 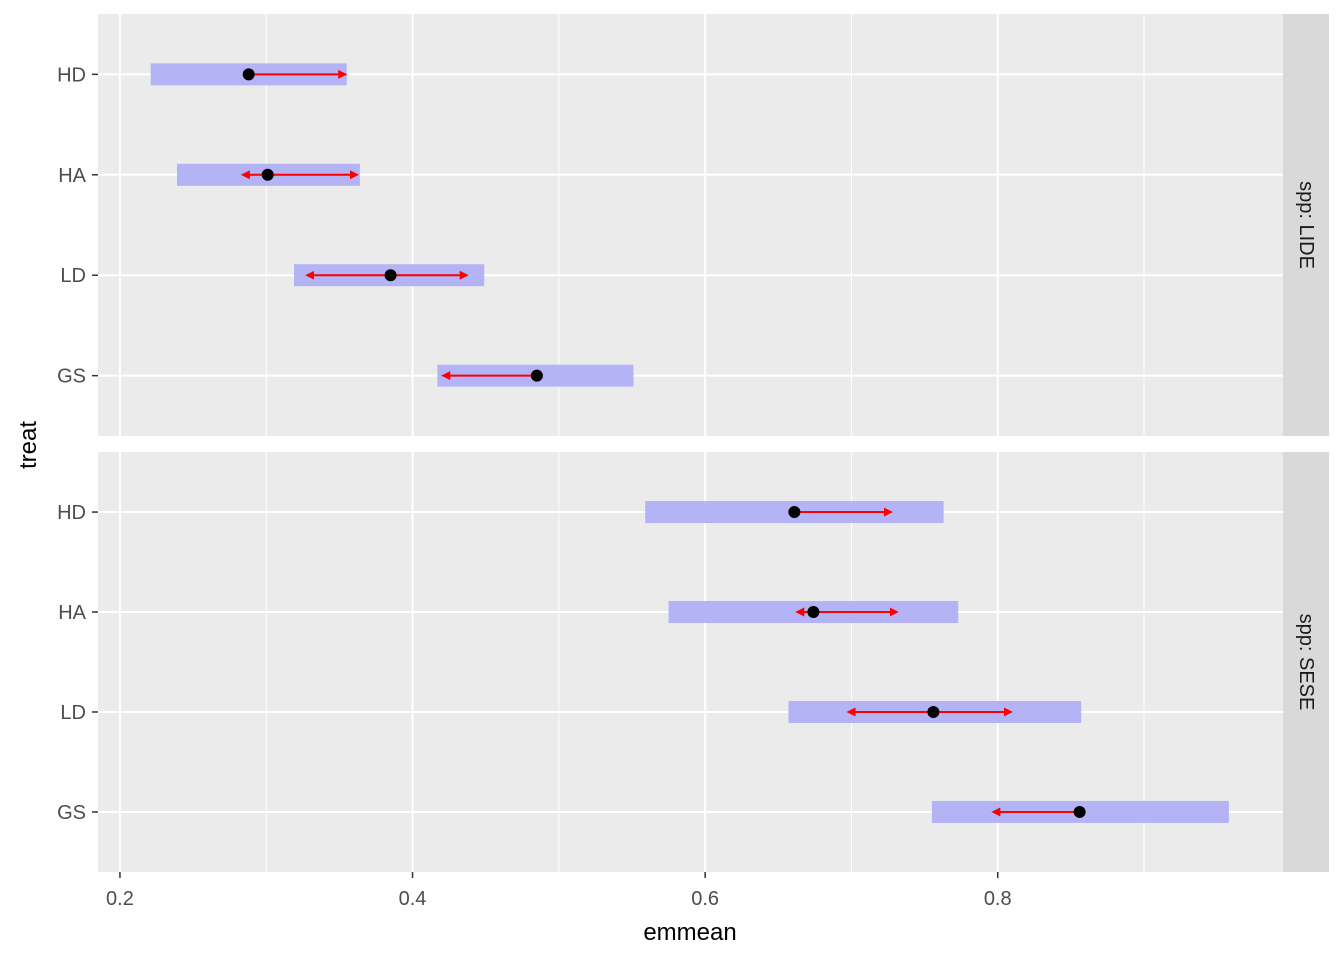 I want to click on x-tick-label: 0.2, so click(x=120, y=899).